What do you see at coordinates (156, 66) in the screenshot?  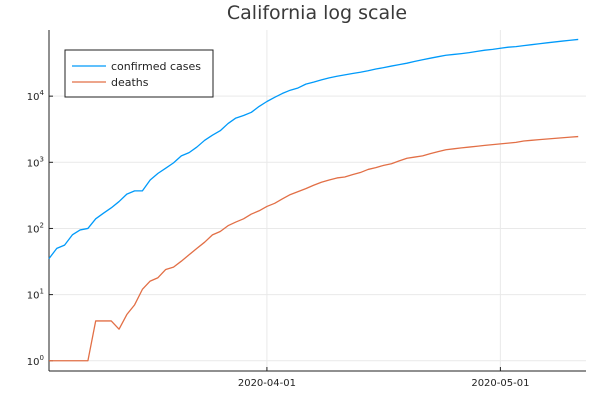 I see `legend-label-confirmed-cases: confirmed cases` at bounding box center [156, 66].